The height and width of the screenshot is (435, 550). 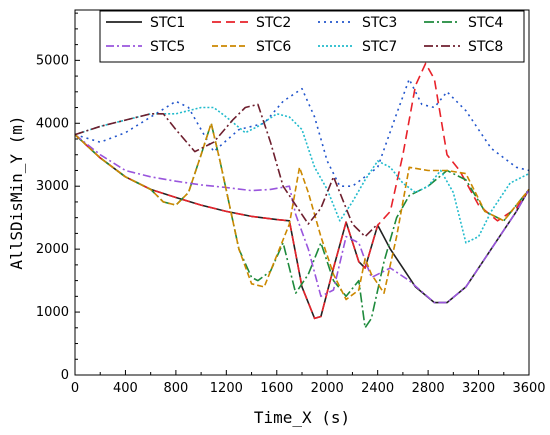 What do you see at coordinates (52, 249) in the screenshot?
I see `y-tick-label: 2000` at bounding box center [52, 249].